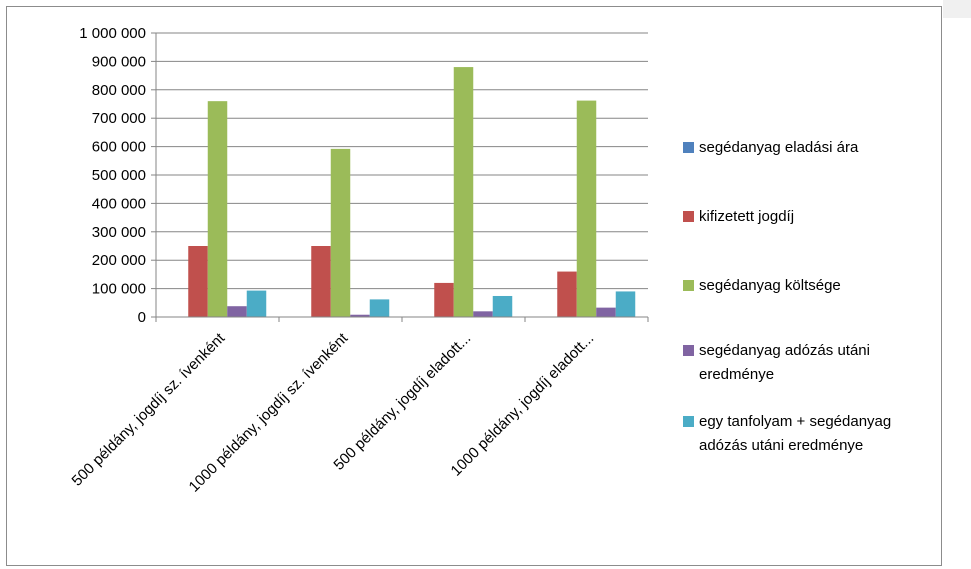 The image size is (971, 569). I want to click on legend-label: kifizetett jogdíj, so click(746, 216).